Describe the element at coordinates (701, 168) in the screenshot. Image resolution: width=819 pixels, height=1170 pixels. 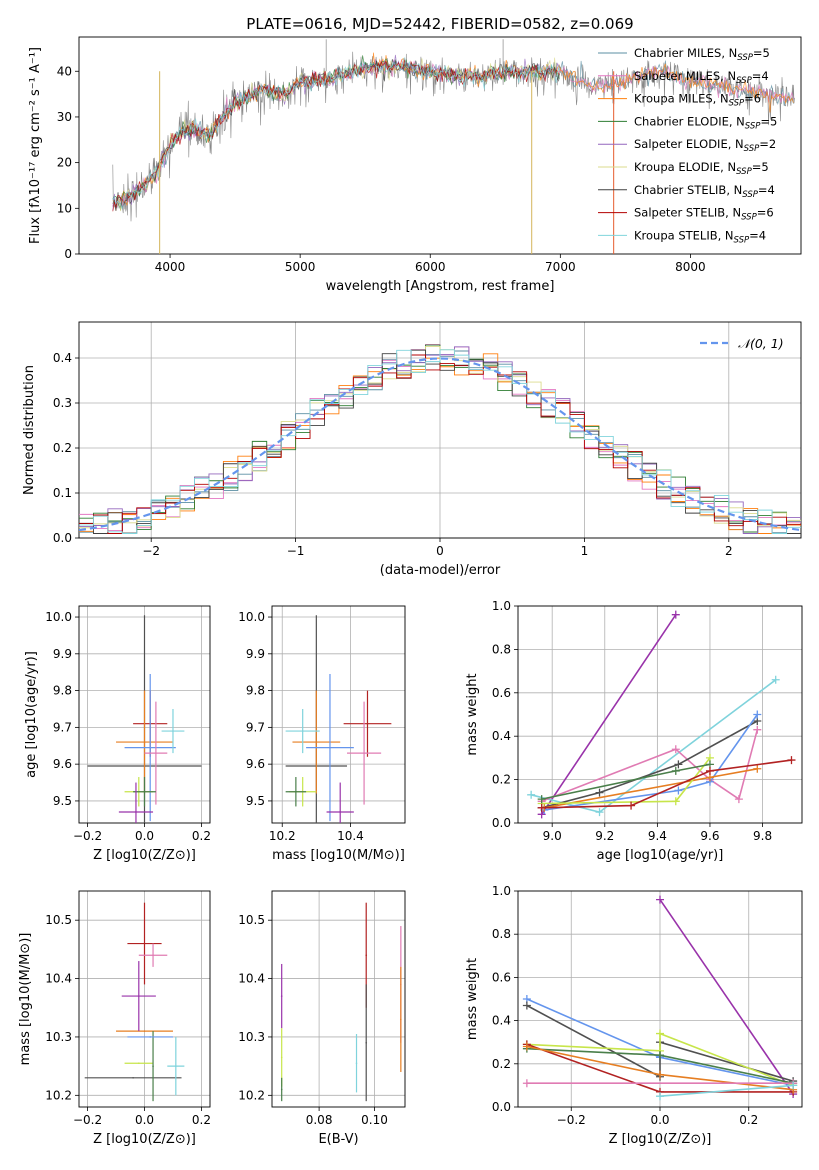
I see `legend-entry: Kroupa ELODIE, NSSP=5` at that location.